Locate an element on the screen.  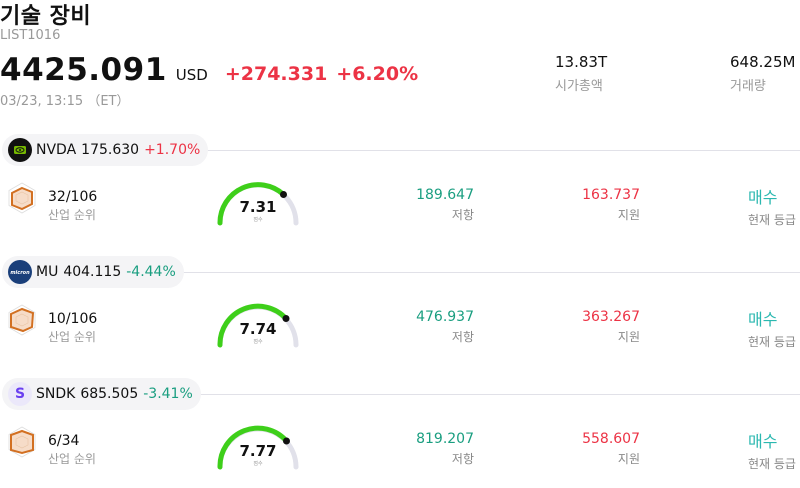
support-value: 163.737 is located at coordinates (611, 195).